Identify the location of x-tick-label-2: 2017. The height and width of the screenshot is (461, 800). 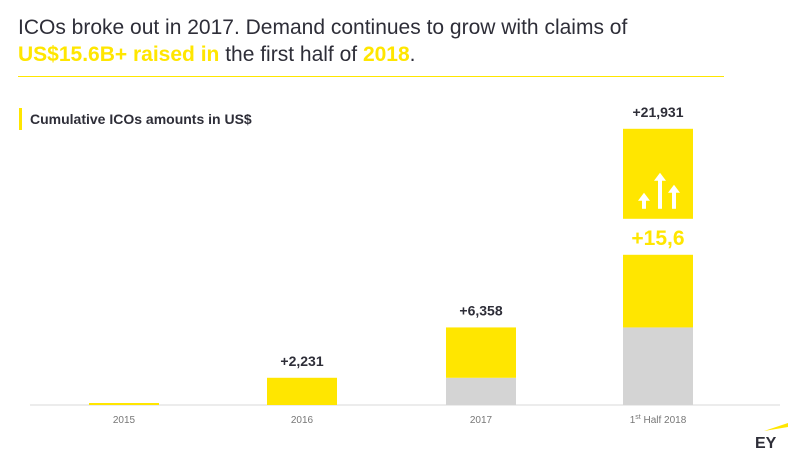
(481, 420).